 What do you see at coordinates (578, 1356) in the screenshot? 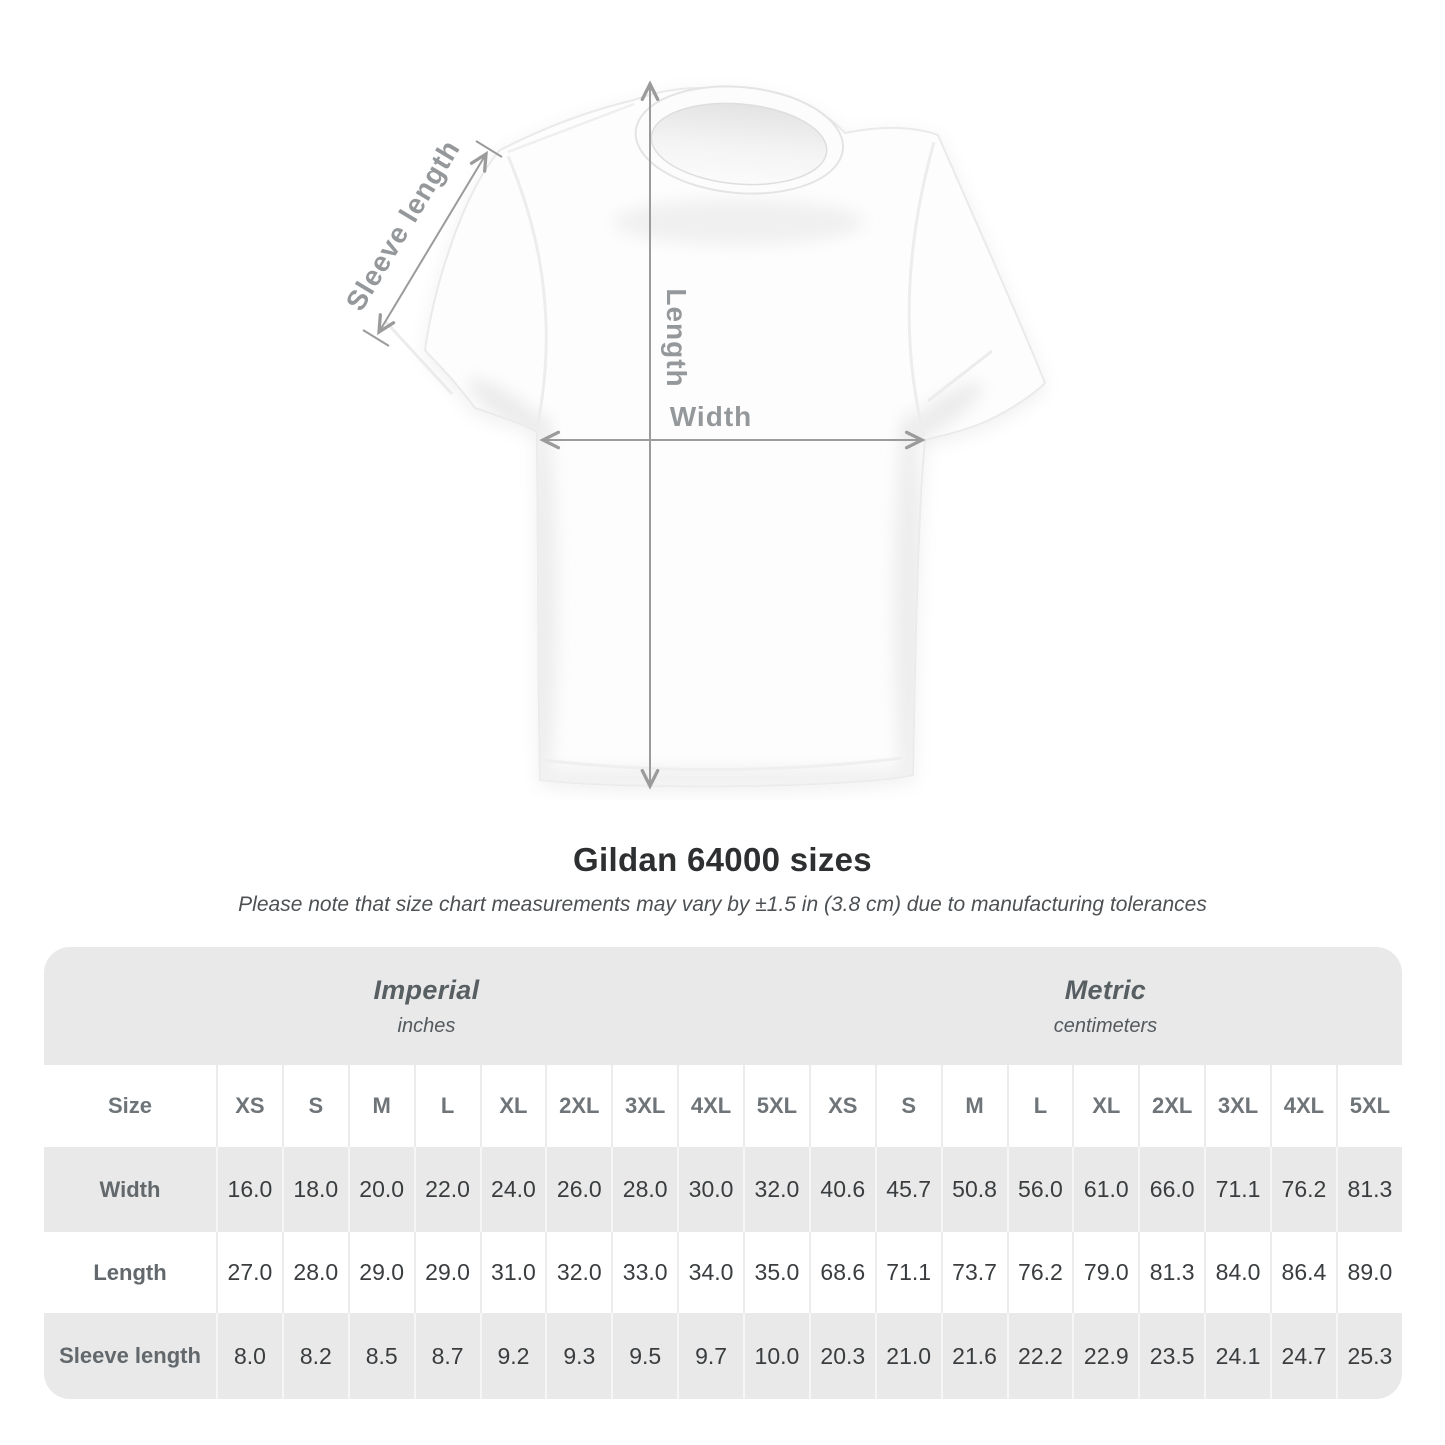
I see `value-cell: 9.3` at bounding box center [578, 1356].